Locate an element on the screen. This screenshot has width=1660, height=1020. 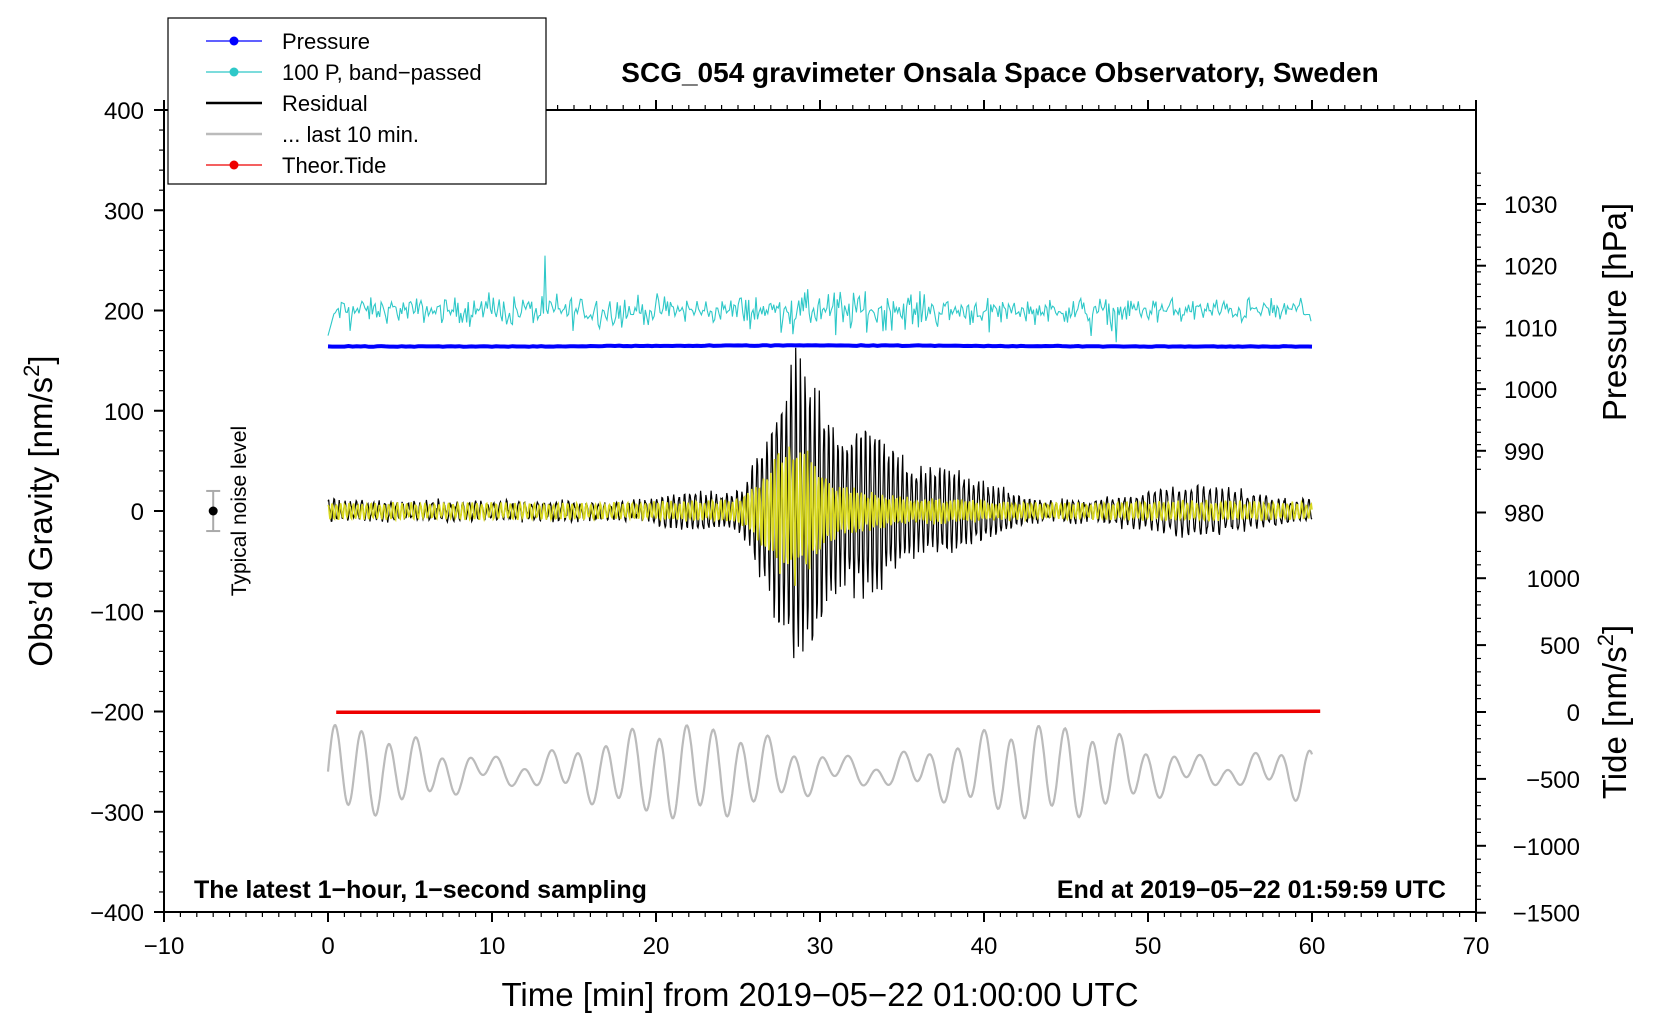
pressure-tick-label: 1020 is located at coordinates (1530, 267).